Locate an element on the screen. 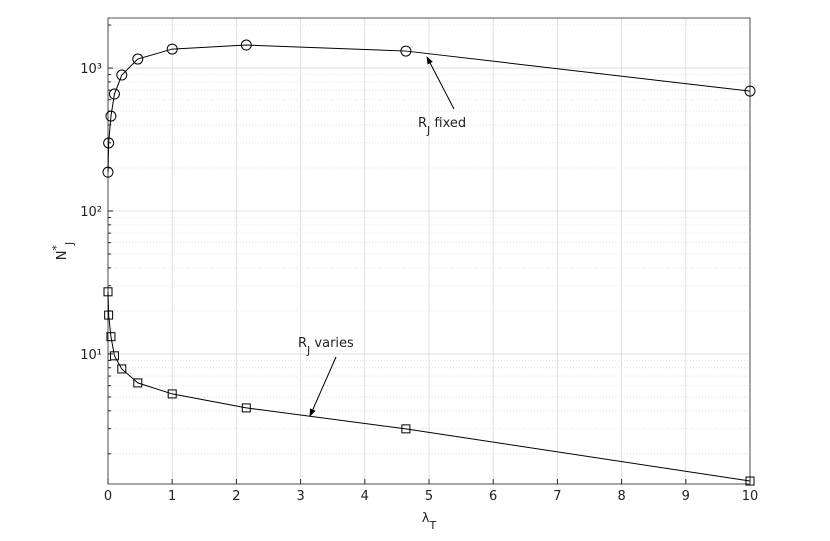  x-tick-label: 10 is located at coordinates (750, 496).